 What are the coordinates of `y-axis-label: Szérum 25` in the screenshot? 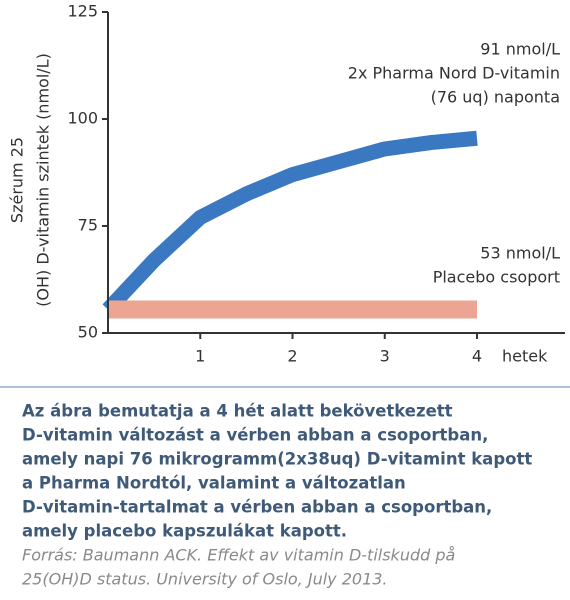 It's located at (17, 180).